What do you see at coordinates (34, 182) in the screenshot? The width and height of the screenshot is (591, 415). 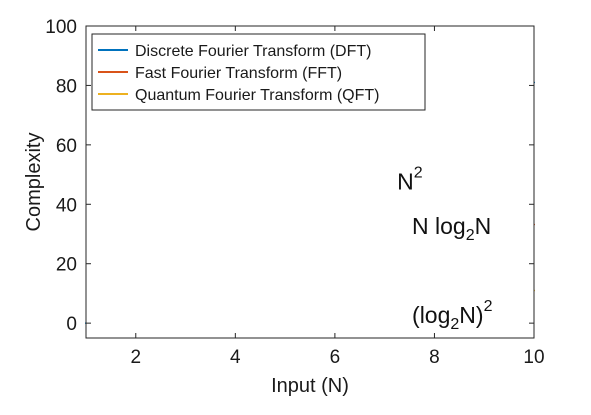 I see `y-axis-label: Complexity` at bounding box center [34, 182].